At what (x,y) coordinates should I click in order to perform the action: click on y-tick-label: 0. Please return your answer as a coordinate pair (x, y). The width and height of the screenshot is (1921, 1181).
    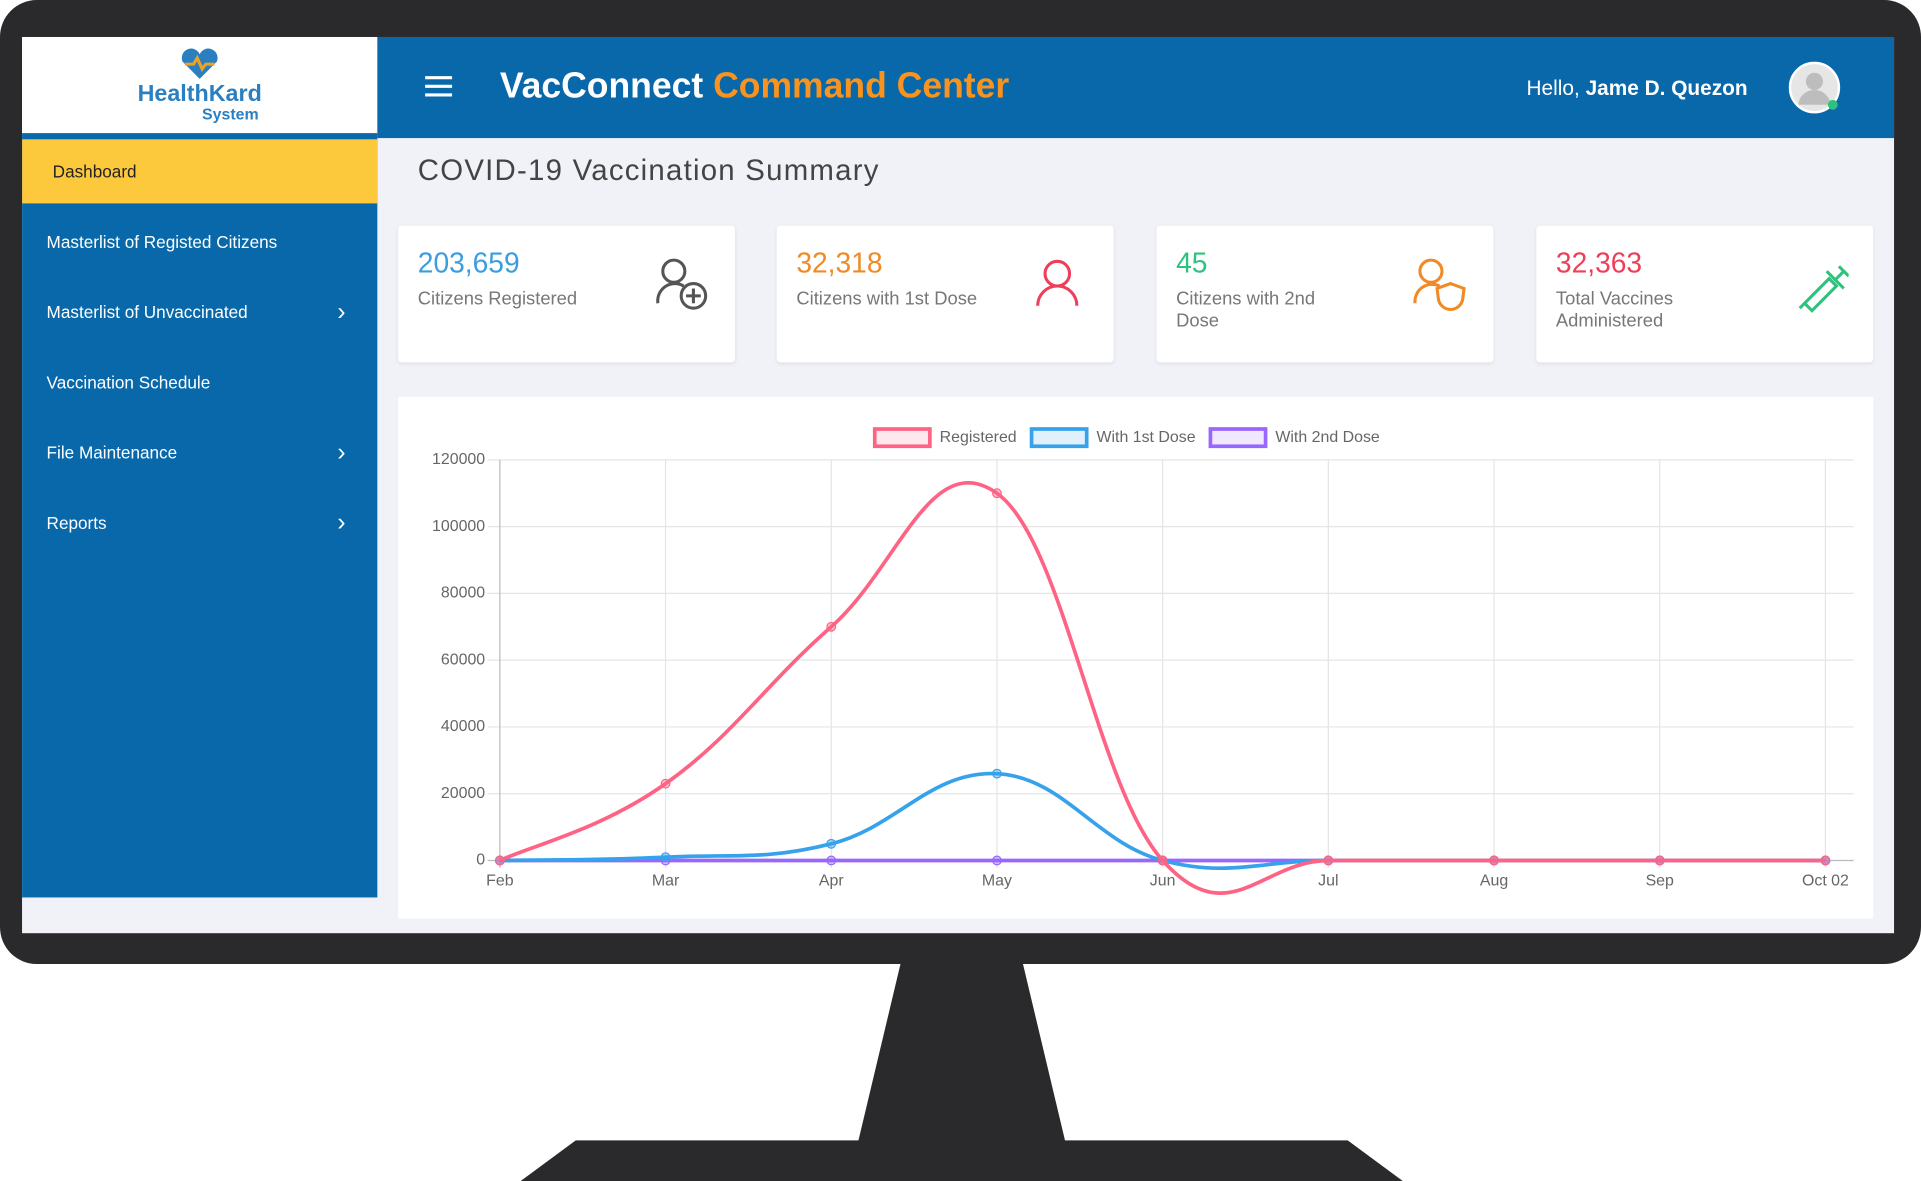
    Looking at the image, I should click on (480, 860).